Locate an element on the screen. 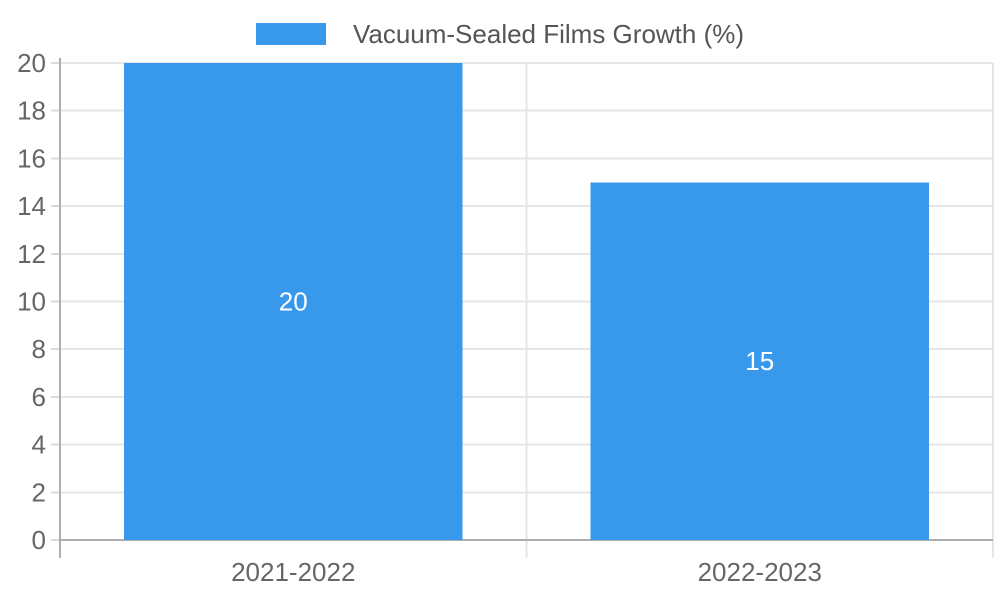 The height and width of the screenshot is (600, 1000). y-tick-label: 0 is located at coordinates (39, 540).